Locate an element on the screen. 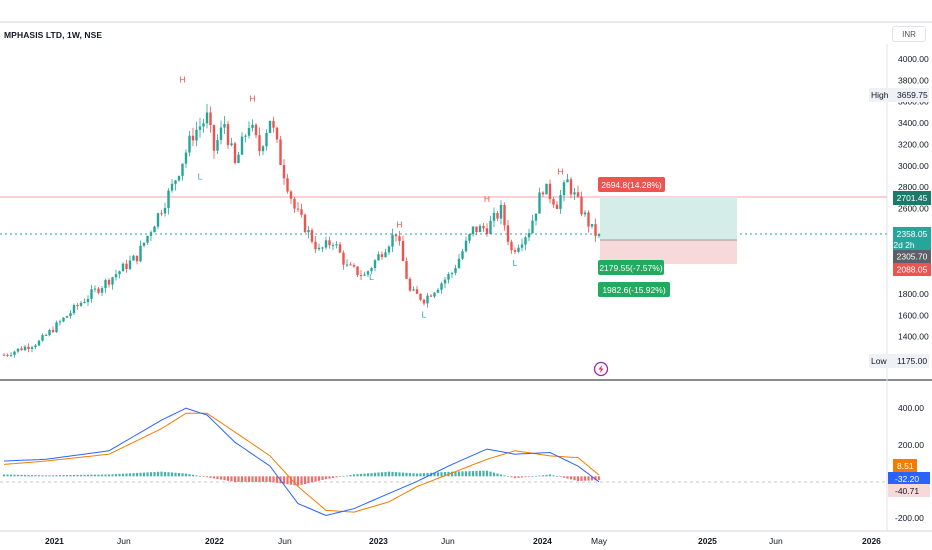 Image resolution: width=932 pixels, height=550 pixels. pattern-marker-high: H is located at coordinates (182, 79).